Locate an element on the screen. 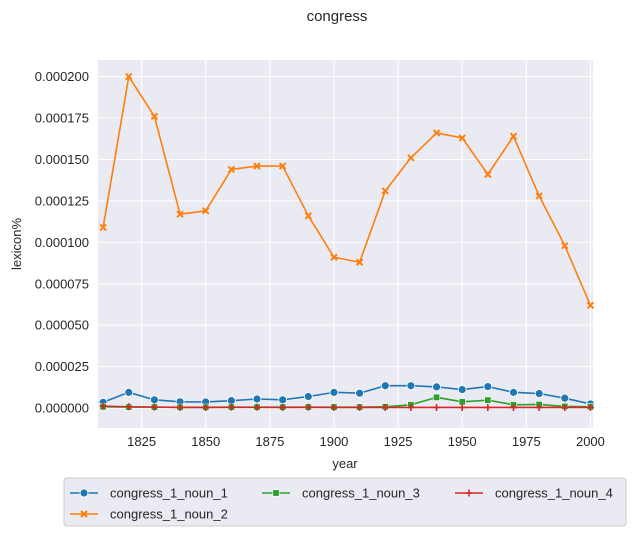 The height and width of the screenshot is (537, 636). legend-label: congress_1_noun_4 is located at coordinates (554, 493).